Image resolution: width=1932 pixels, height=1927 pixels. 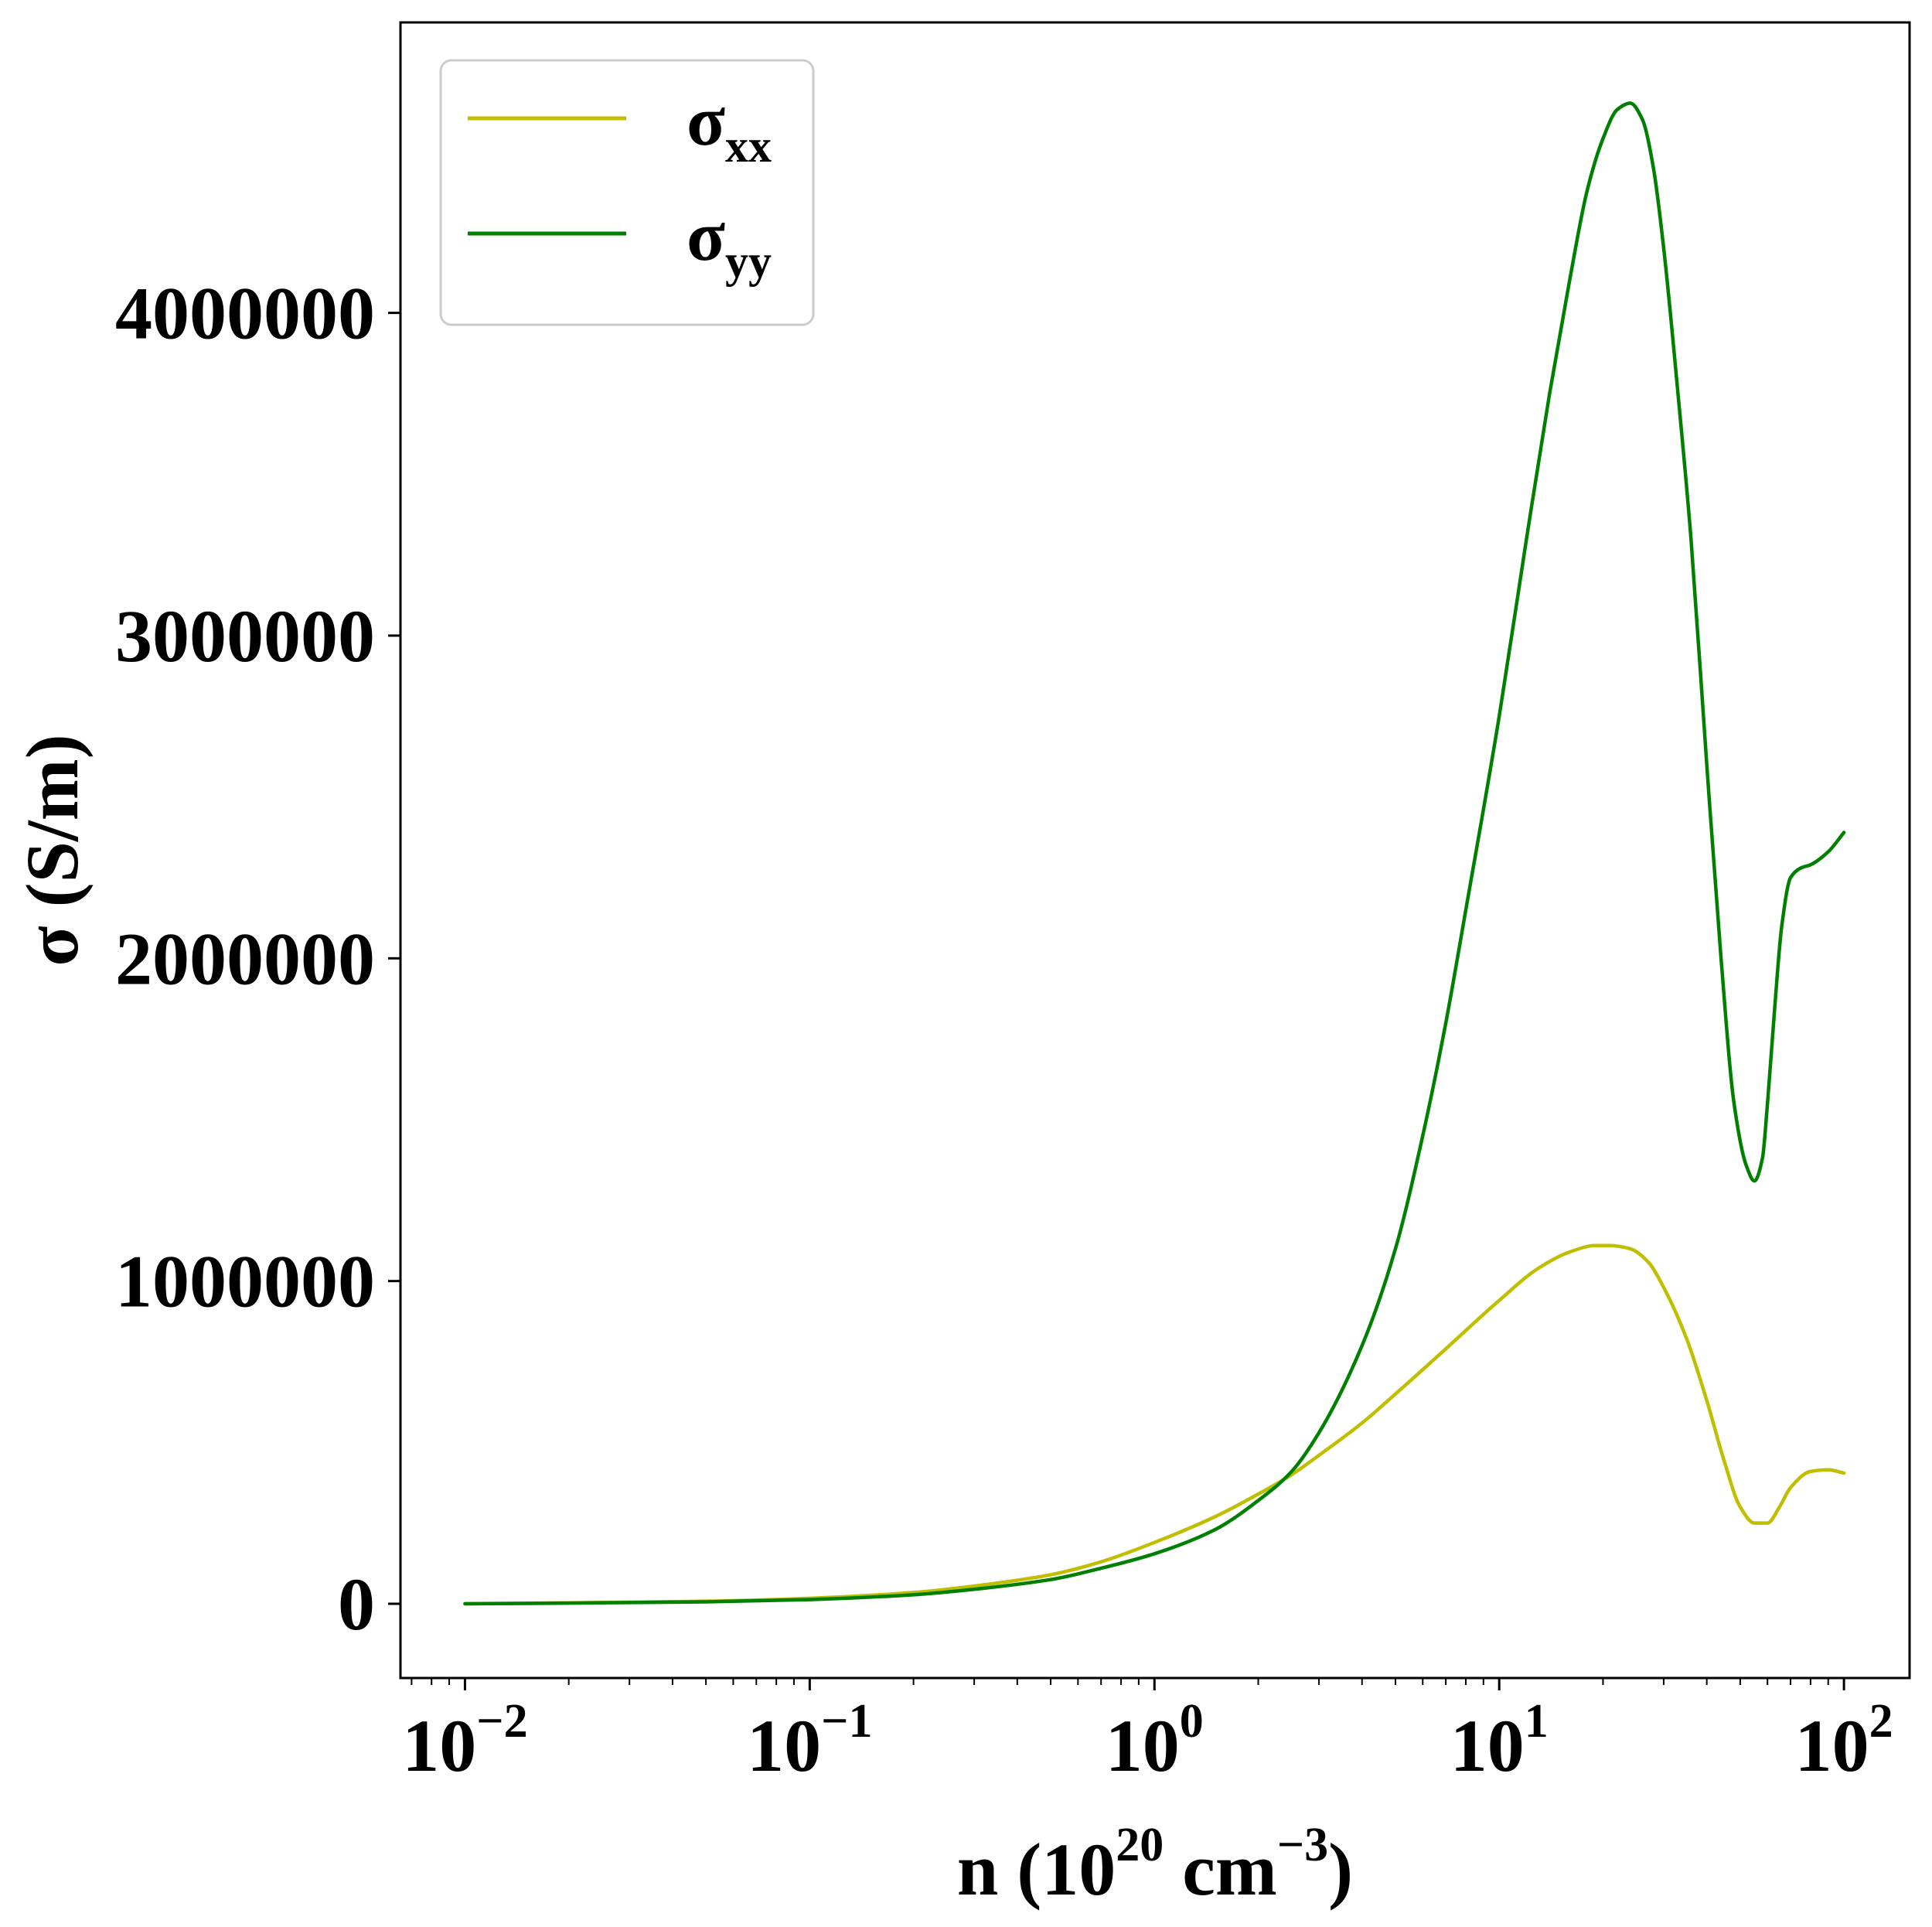 What do you see at coordinates (1340, 1869) in the screenshot?
I see `x-axis-title-end: )` at bounding box center [1340, 1869].